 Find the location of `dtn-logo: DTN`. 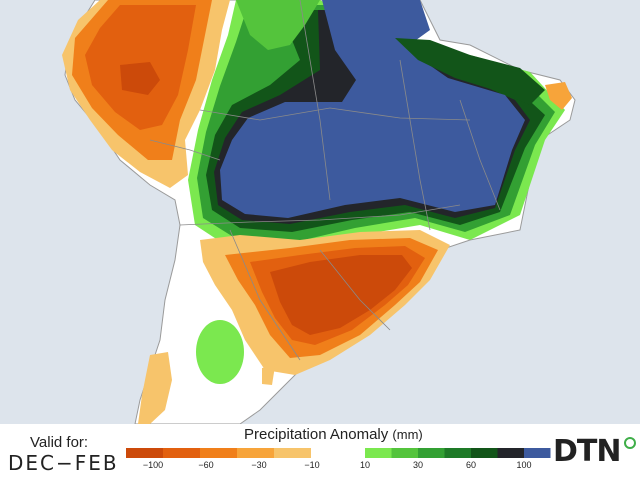

dtn-logo: DTN is located at coordinates (587, 451).